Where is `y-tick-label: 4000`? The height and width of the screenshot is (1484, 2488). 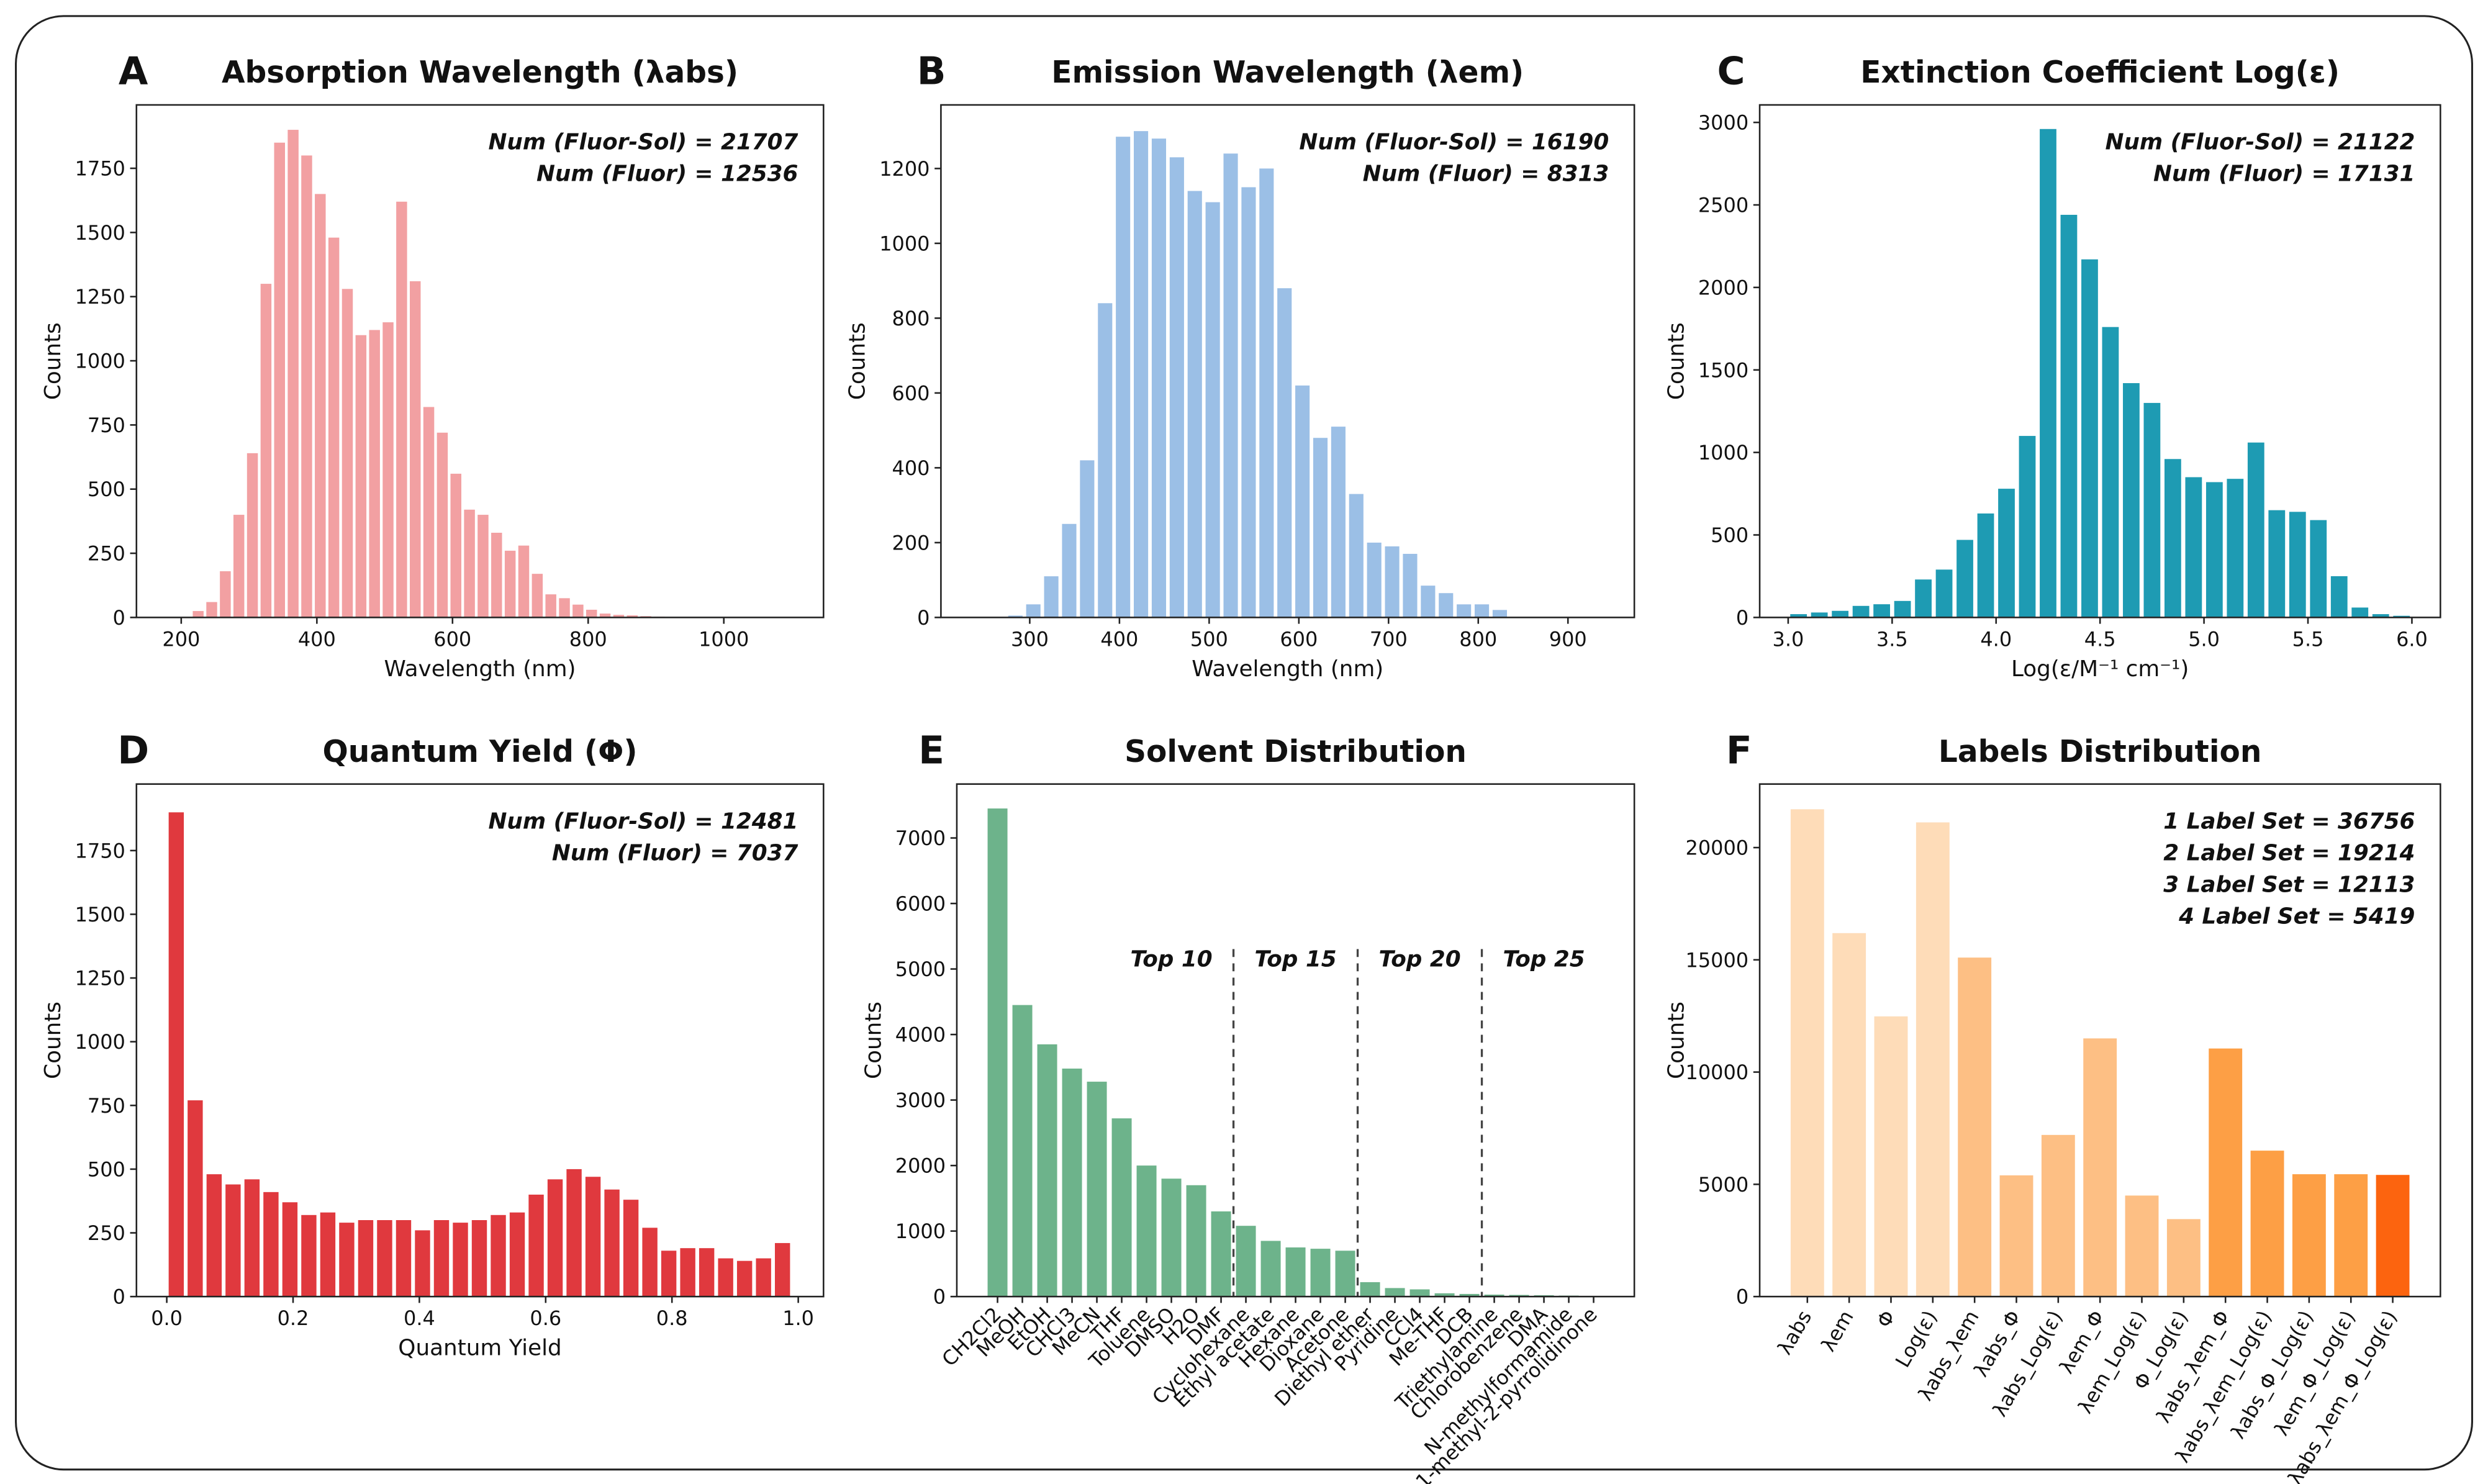
y-tick-label: 4000 is located at coordinates (920, 1035).